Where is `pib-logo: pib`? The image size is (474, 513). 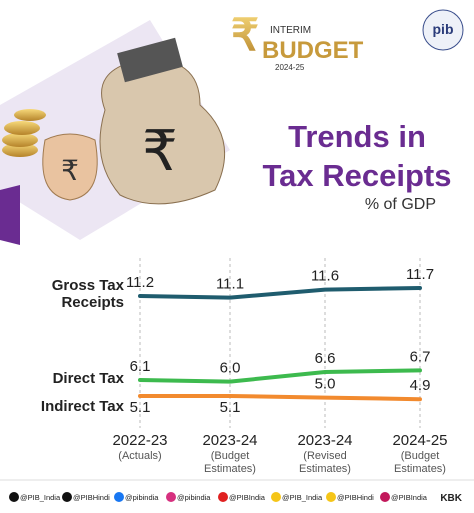 pib-logo: pib is located at coordinates (443, 30).